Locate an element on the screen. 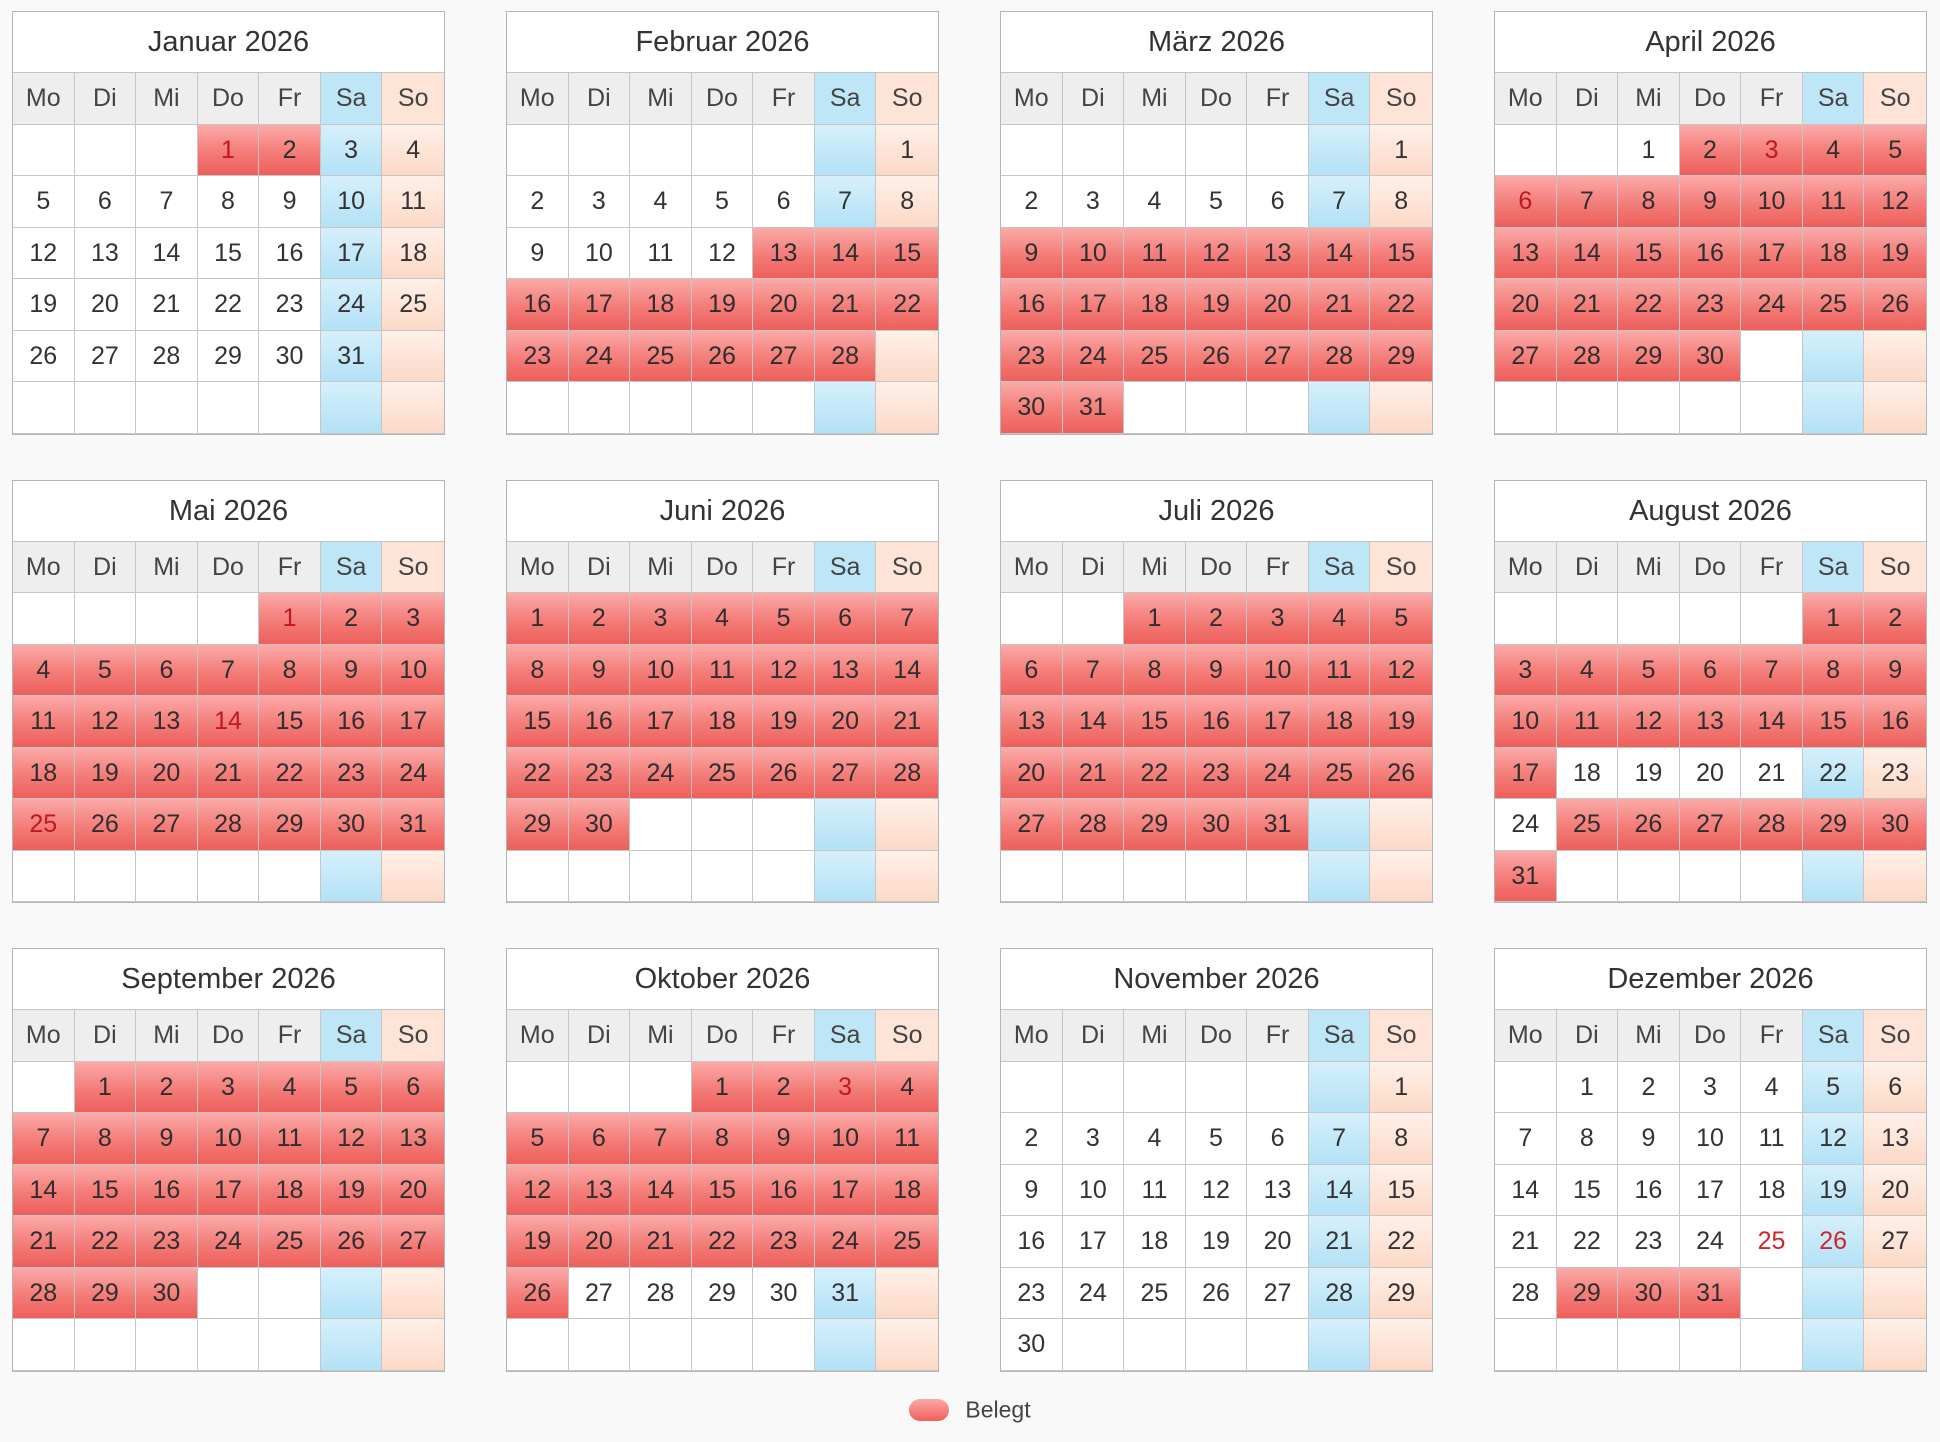 The width and height of the screenshot is (1940, 1442). day-cell: 21 is located at coordinates (167, 305).